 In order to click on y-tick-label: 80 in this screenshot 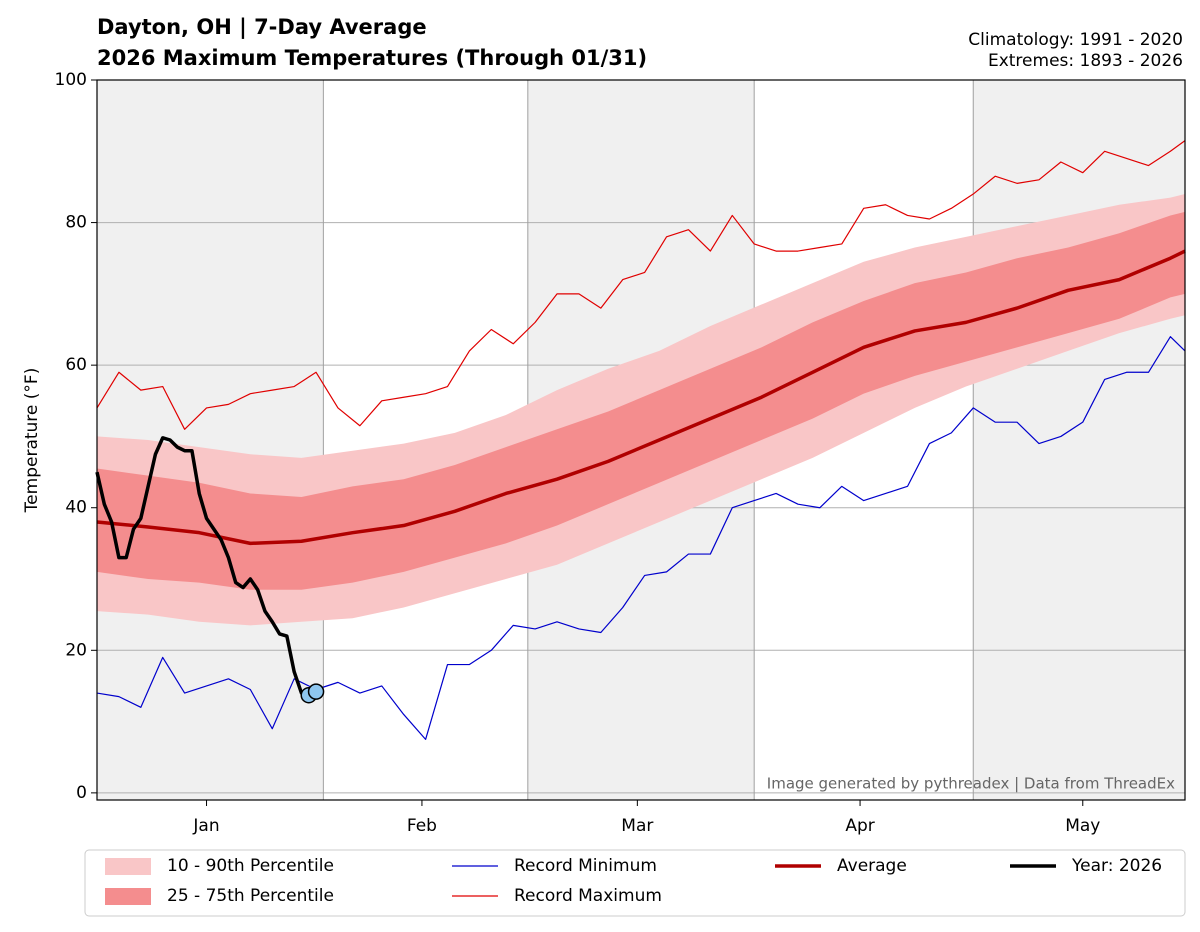, I will do `click(76, 223)`.